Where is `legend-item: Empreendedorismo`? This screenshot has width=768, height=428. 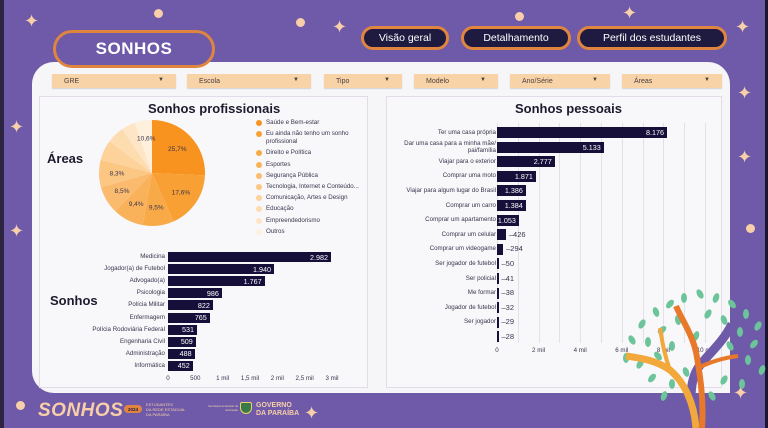
legend-item: Empreendedorismo is located at coordinates (311, 221).